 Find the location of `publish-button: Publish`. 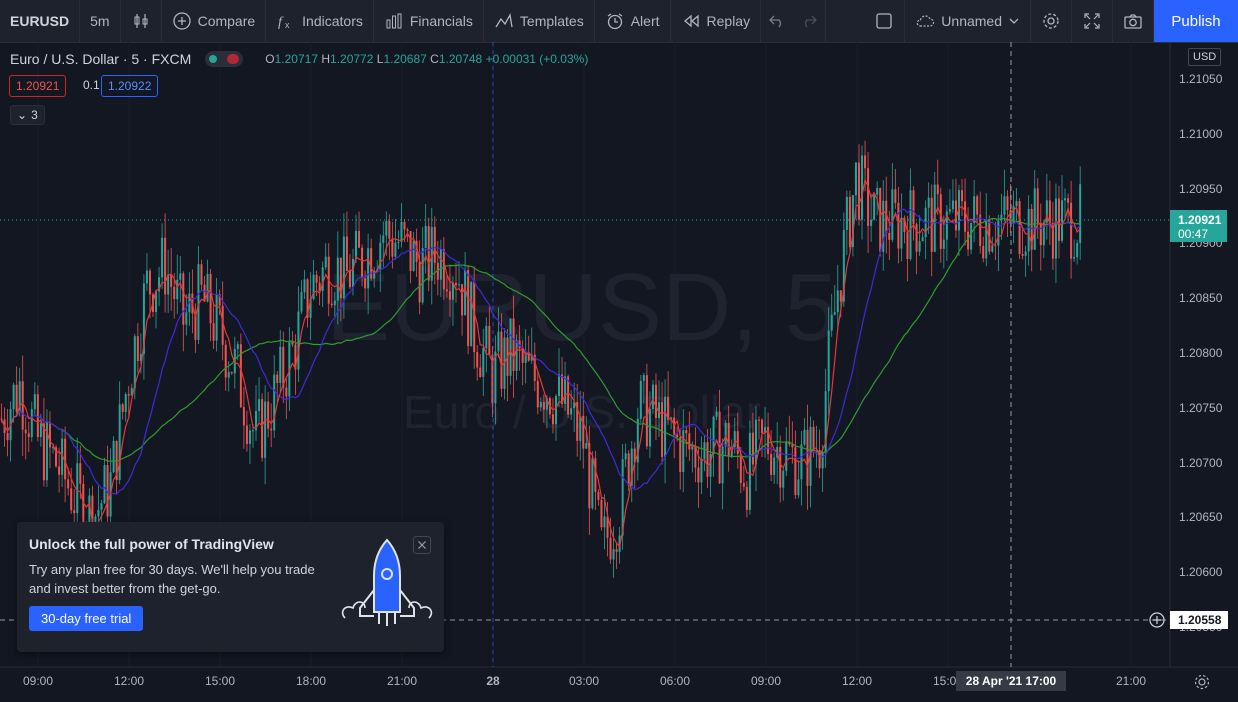

publish-button: Publish is located at coordinates (1196, 21).